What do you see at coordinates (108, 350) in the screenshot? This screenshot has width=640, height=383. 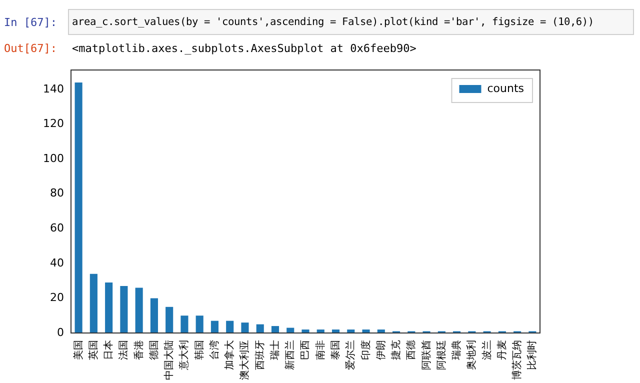 I see `x-tick-label: 日本` at bounding box center [108, 350].